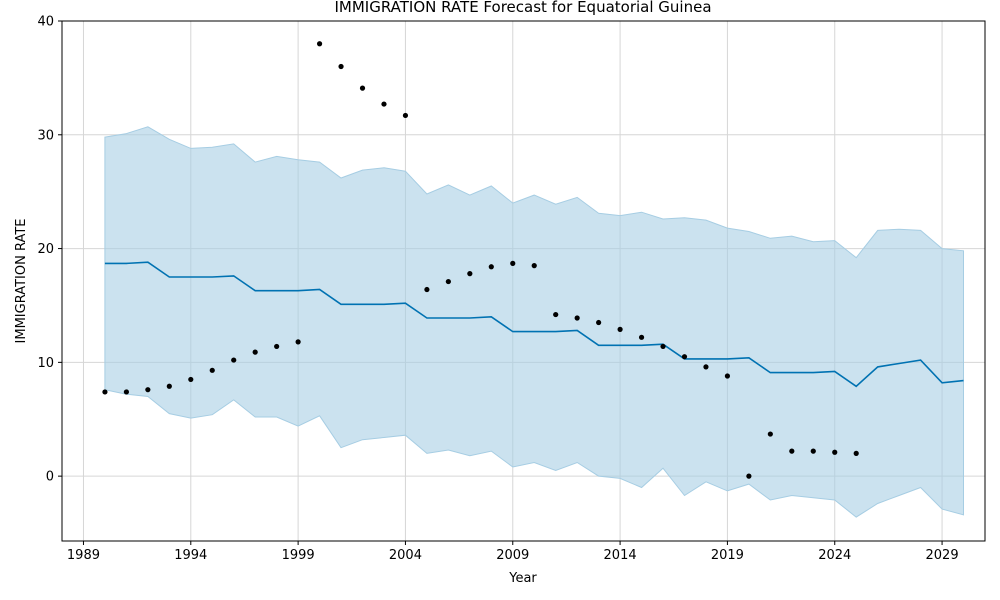  I want to click on x-tick-label: 2019, so click(727, 555).